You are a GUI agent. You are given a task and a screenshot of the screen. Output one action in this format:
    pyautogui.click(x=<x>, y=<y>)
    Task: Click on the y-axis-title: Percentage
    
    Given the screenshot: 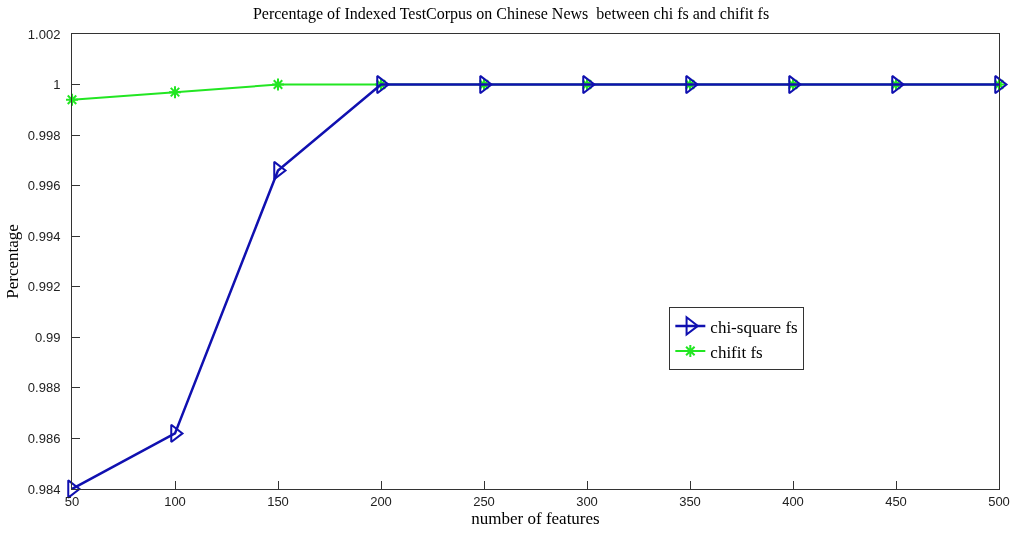 What is the action you would take?
    pyautogui.click(x=13, y=261)
    